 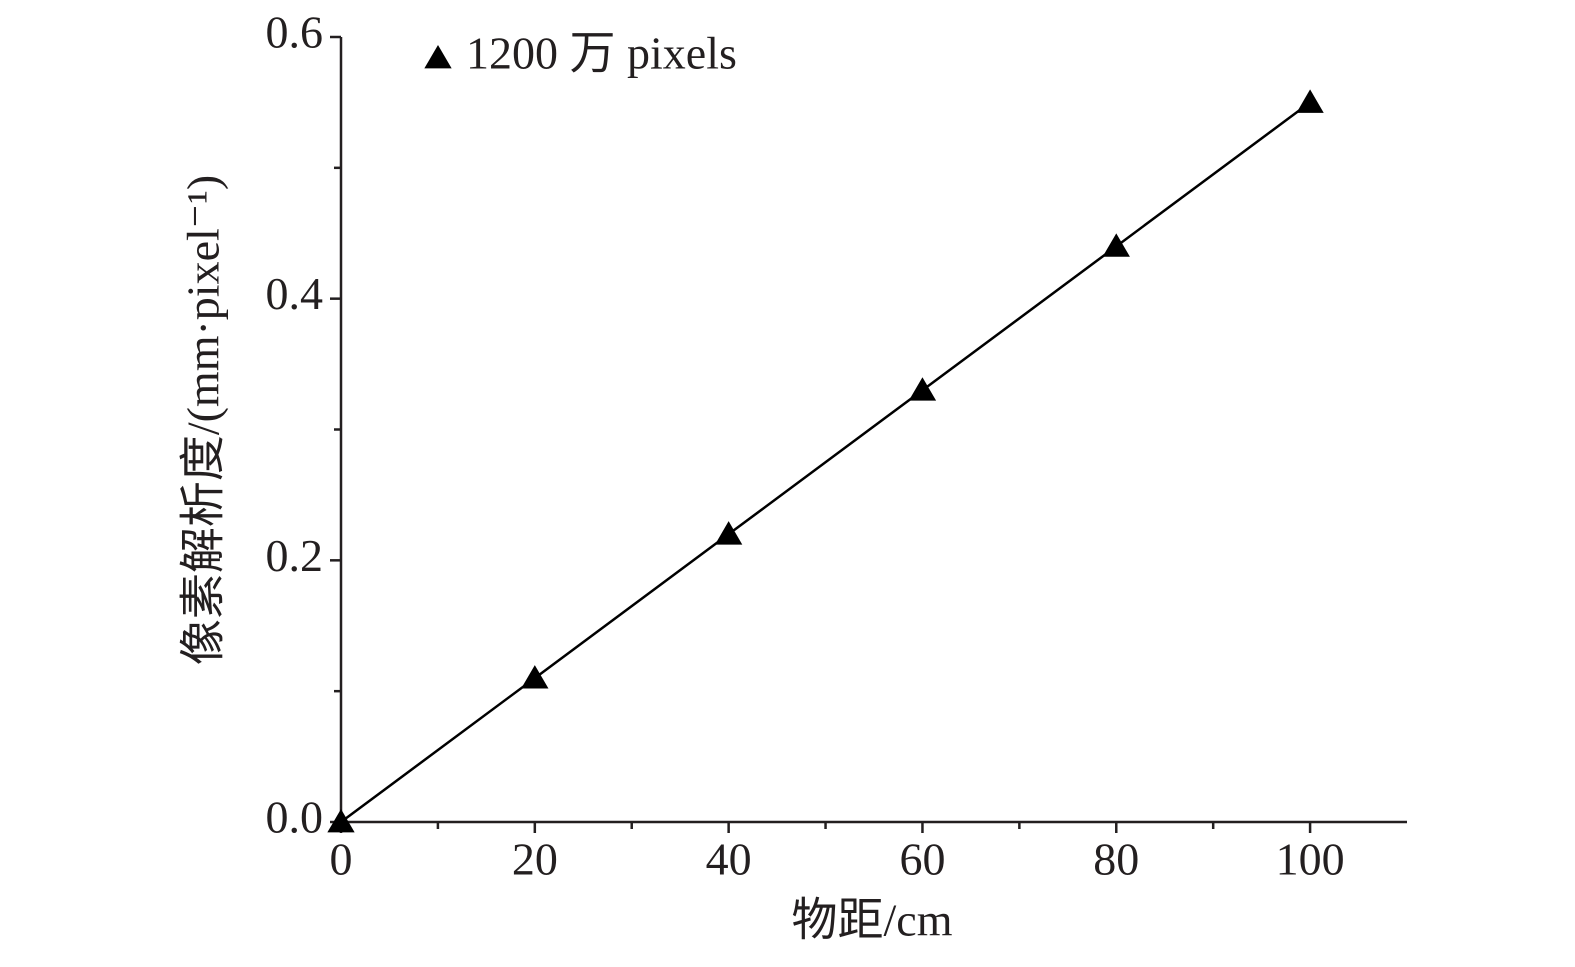 I want to click on y-tick-label: 0.2, so click(x=295, y=555).